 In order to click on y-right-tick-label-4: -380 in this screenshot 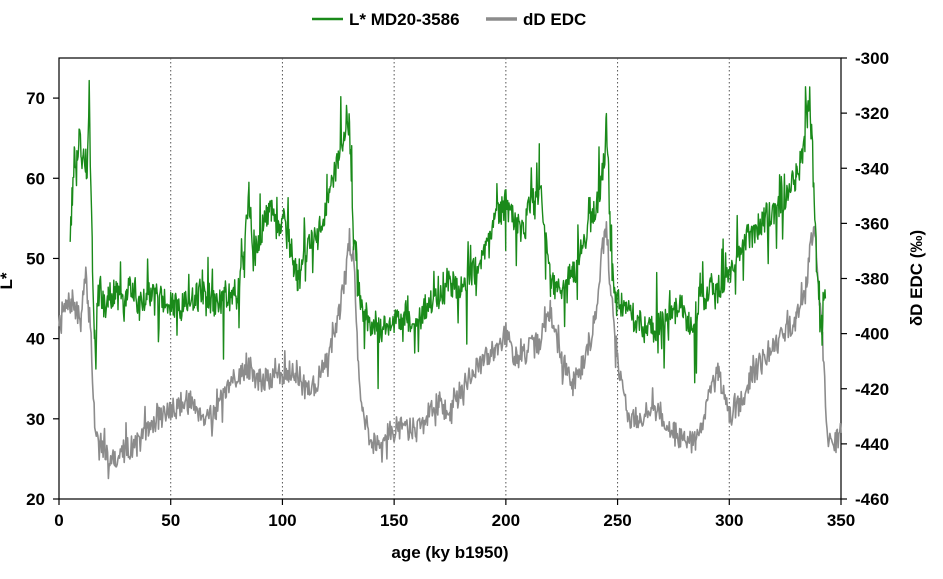, I will do `click(872, 279)`.